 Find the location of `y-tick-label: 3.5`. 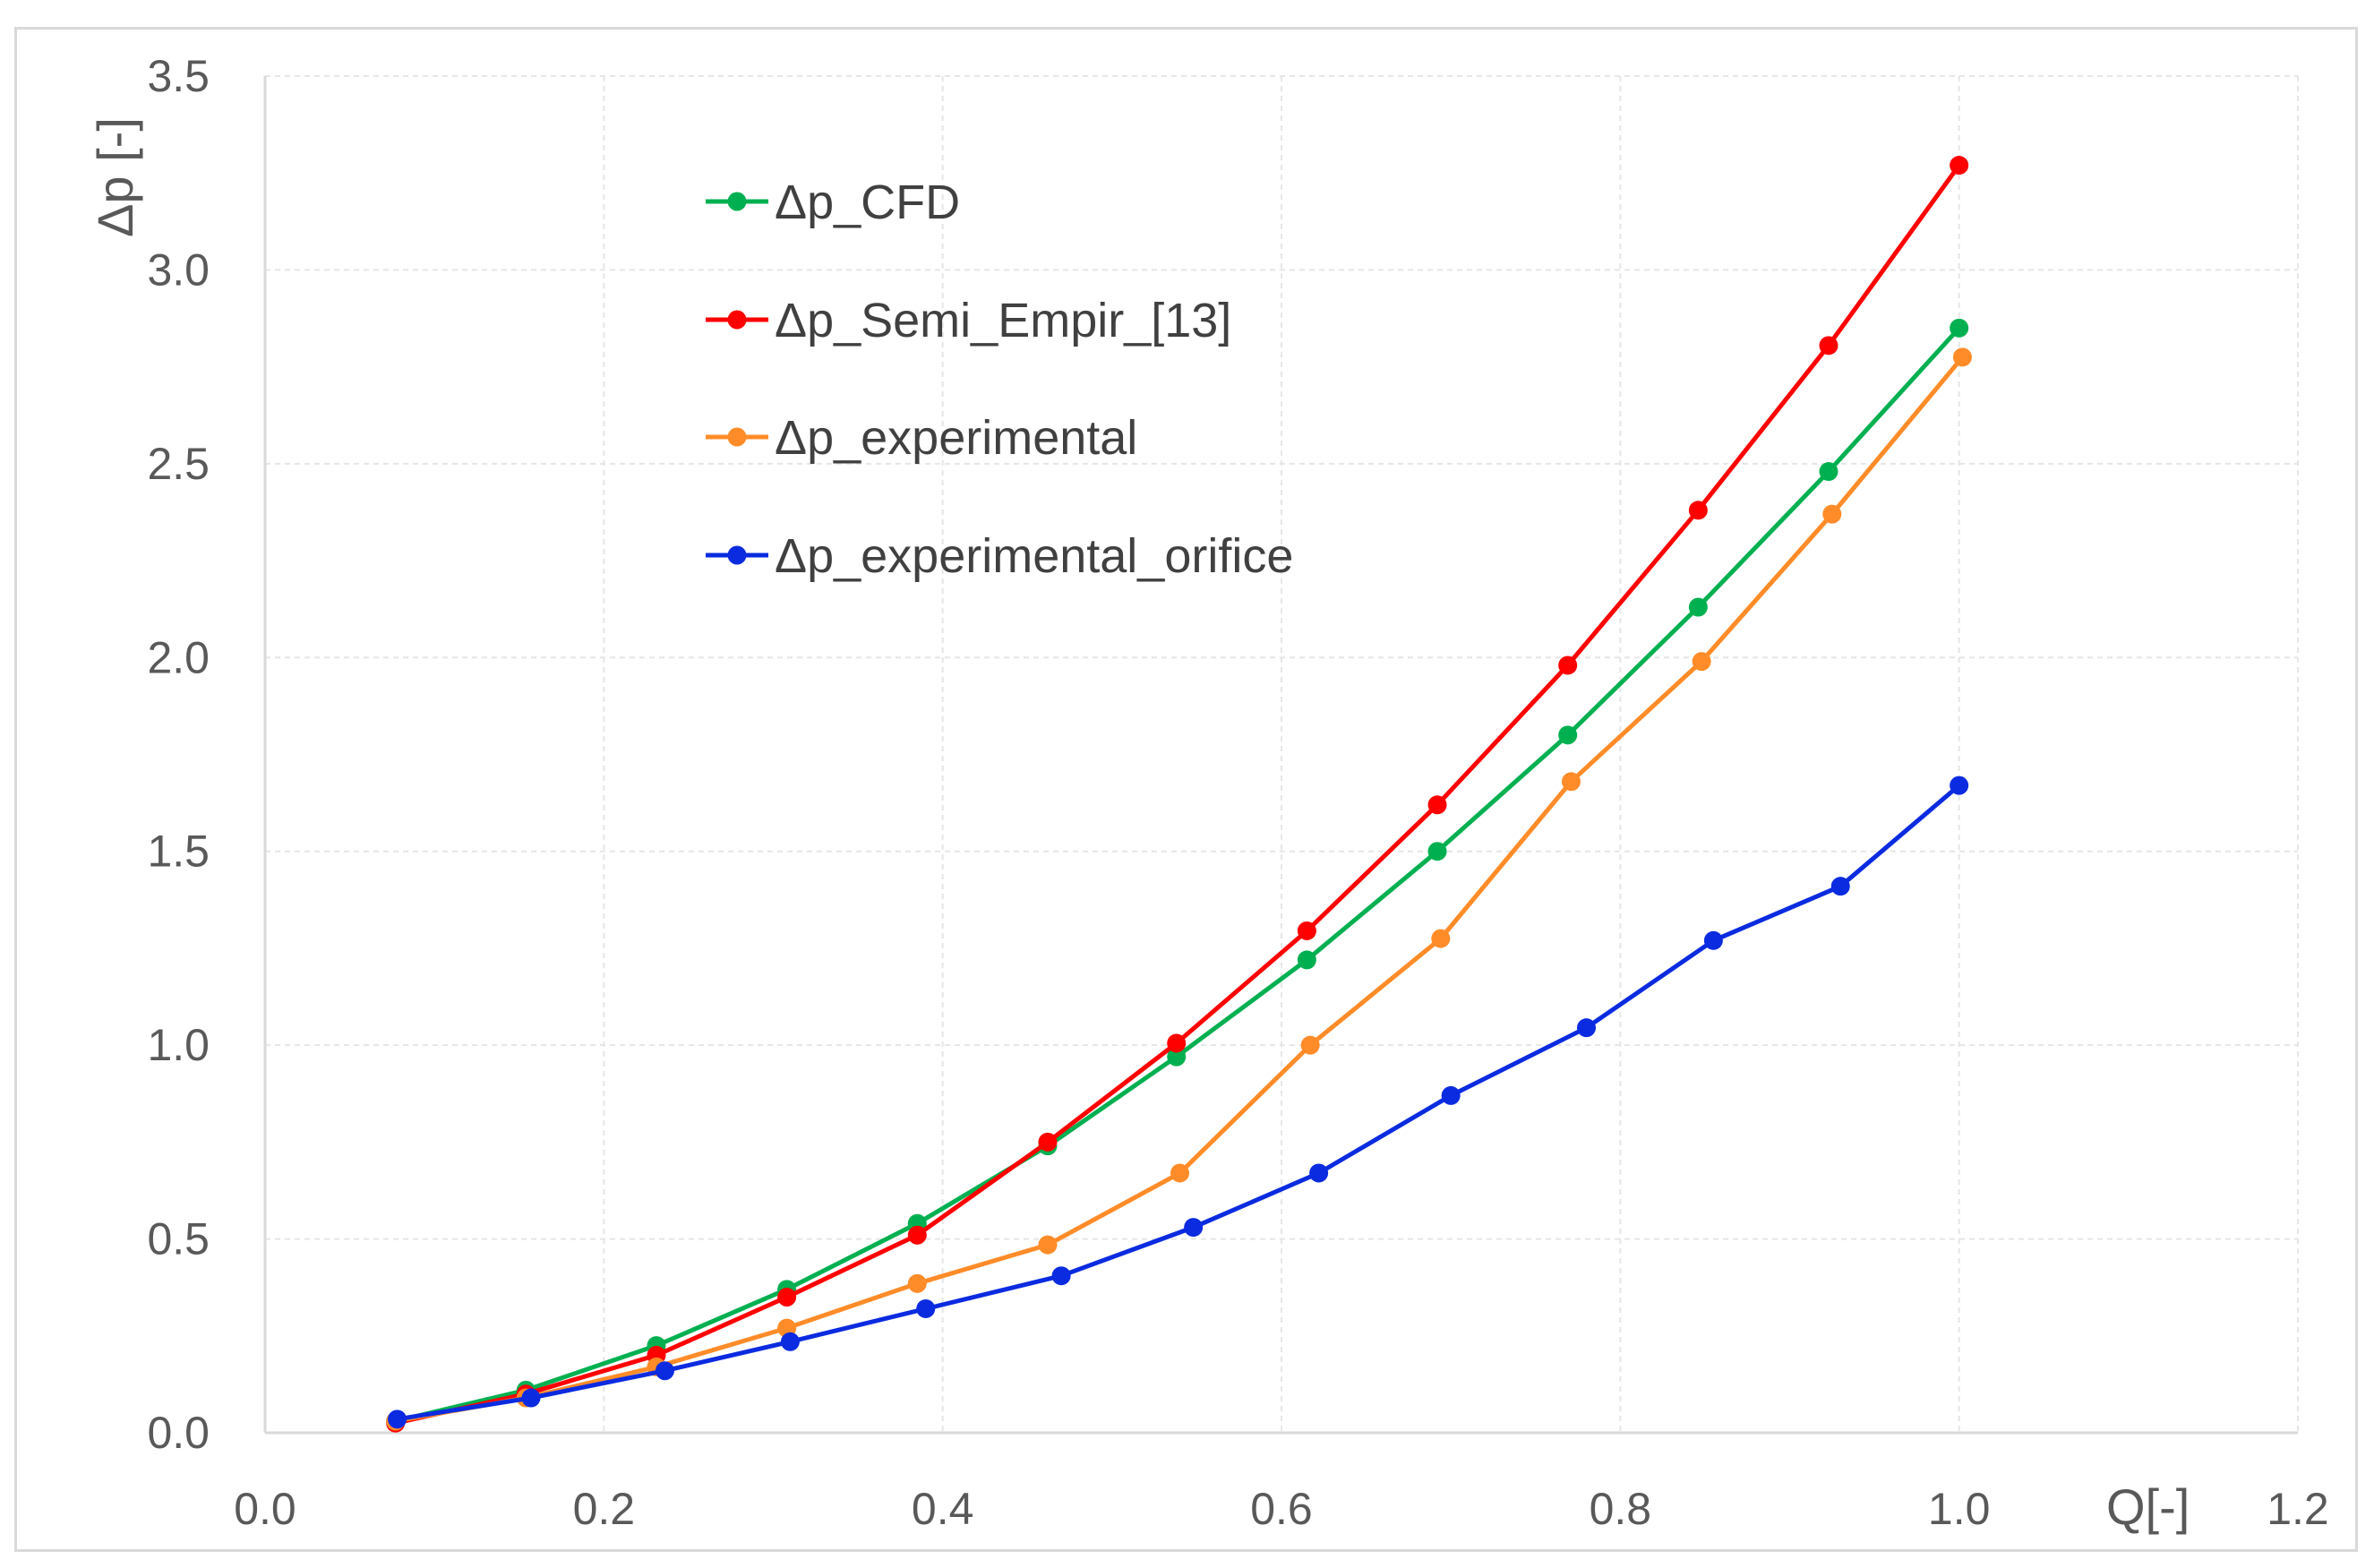

y-tick-label: 3.5 is located at coordinates (178, 76).